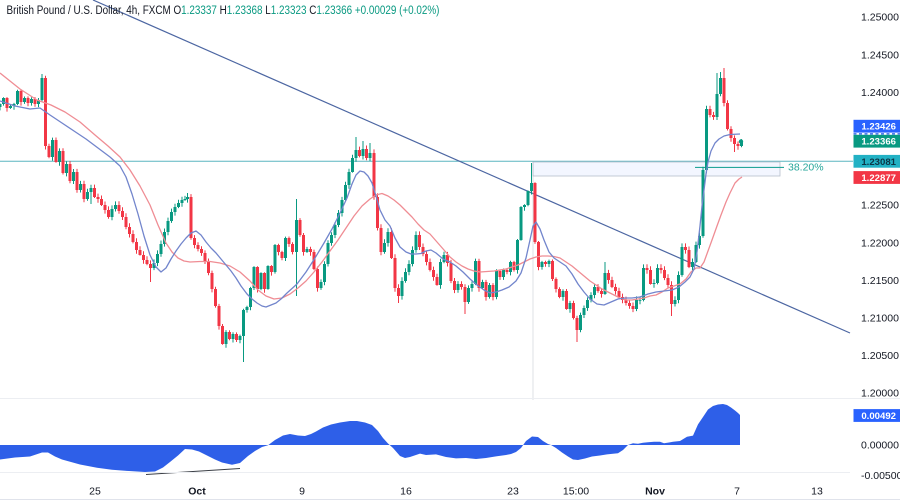 The height and width of the screenshot is (500, 900). Describe the element at coordinates (737, 492) in the screenshot. I see `svg-text: 7` at that location.